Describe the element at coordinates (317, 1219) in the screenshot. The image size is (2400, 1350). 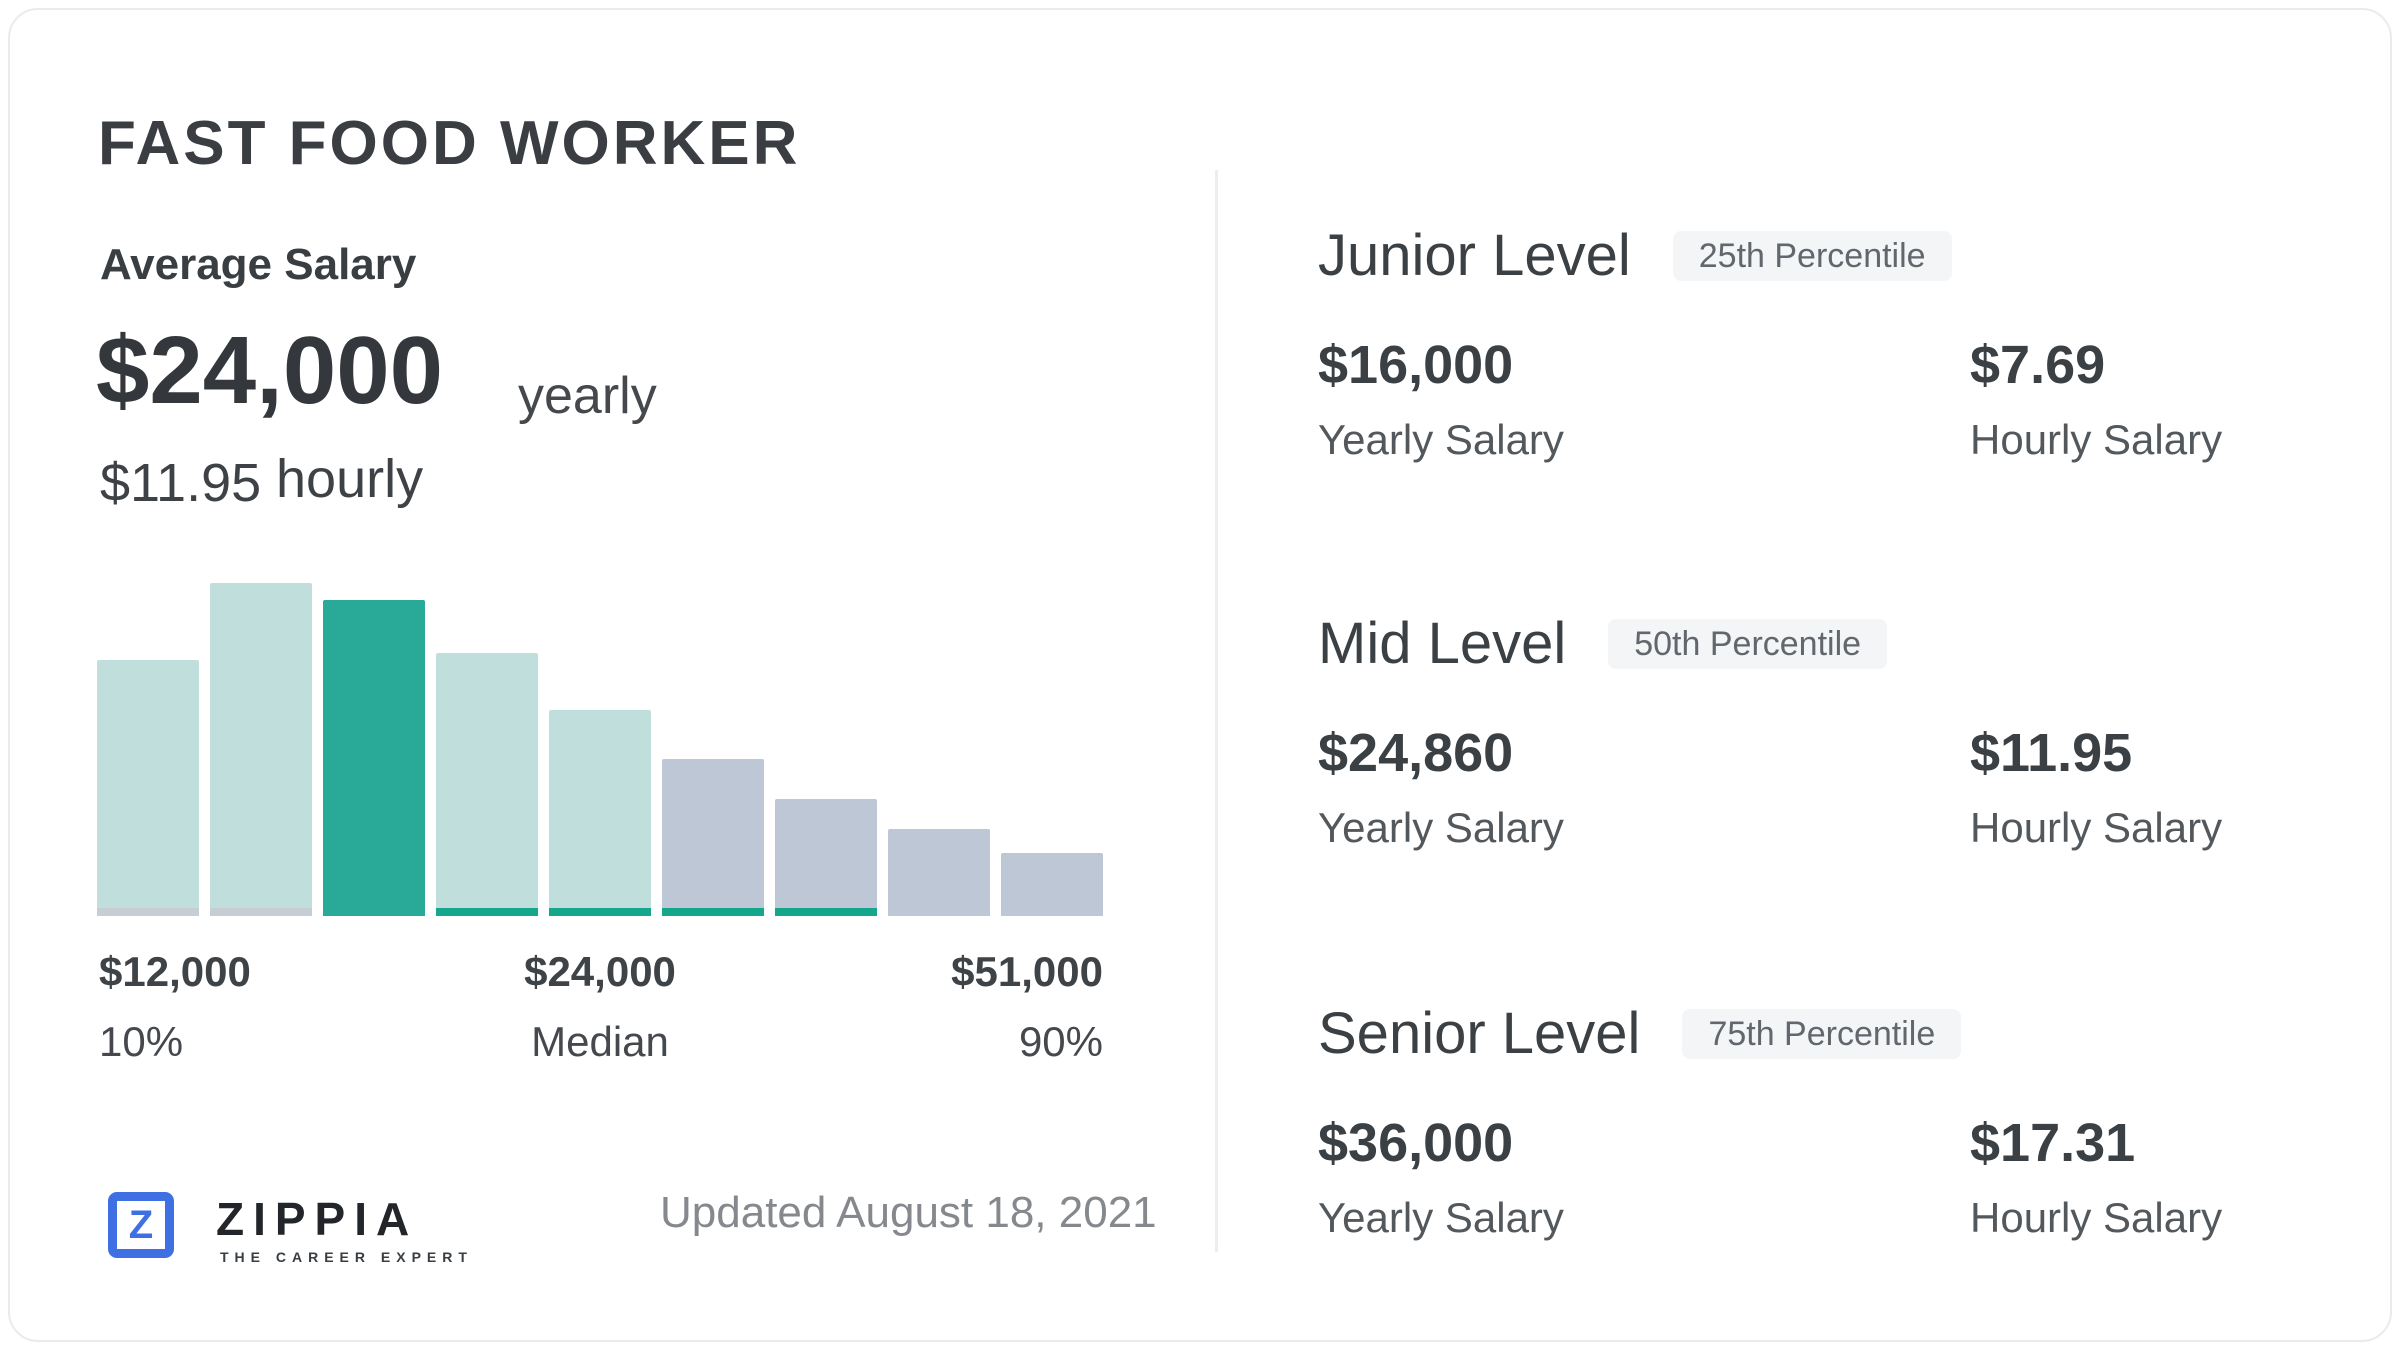
I see `zippia-wordmark: ZIPPIA` at that location.